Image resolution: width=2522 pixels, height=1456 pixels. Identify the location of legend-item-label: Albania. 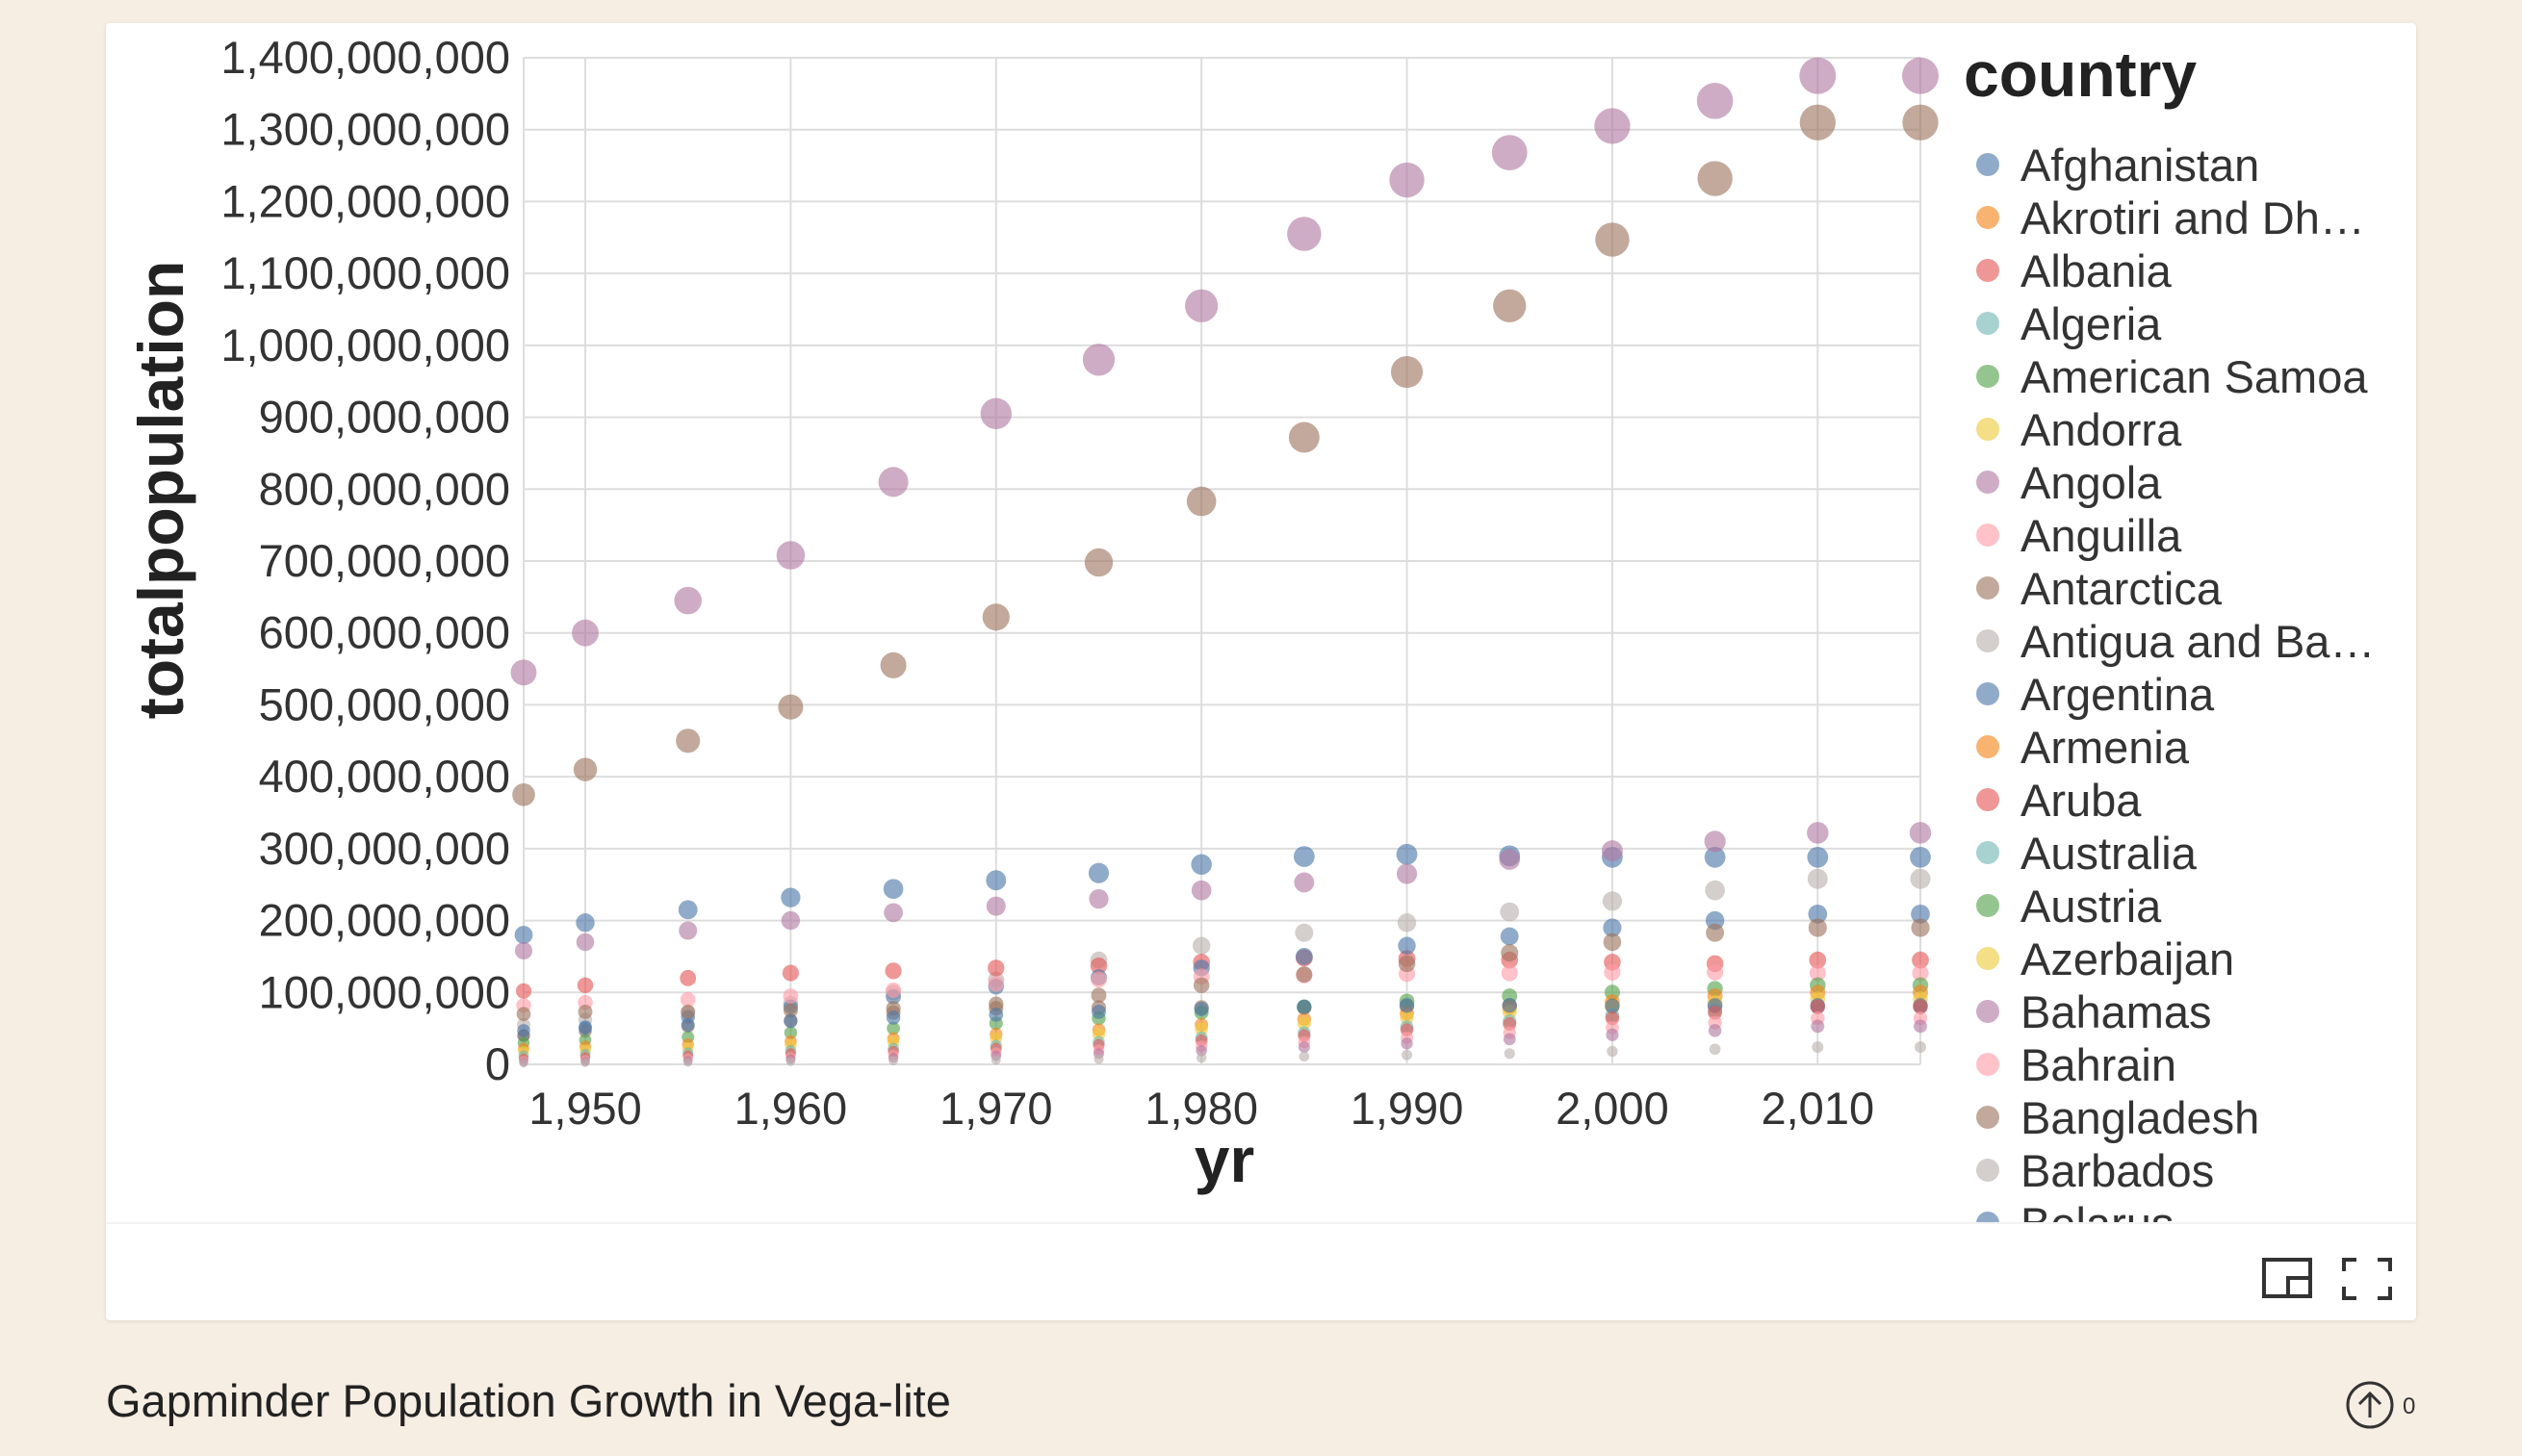
(2096, 270).